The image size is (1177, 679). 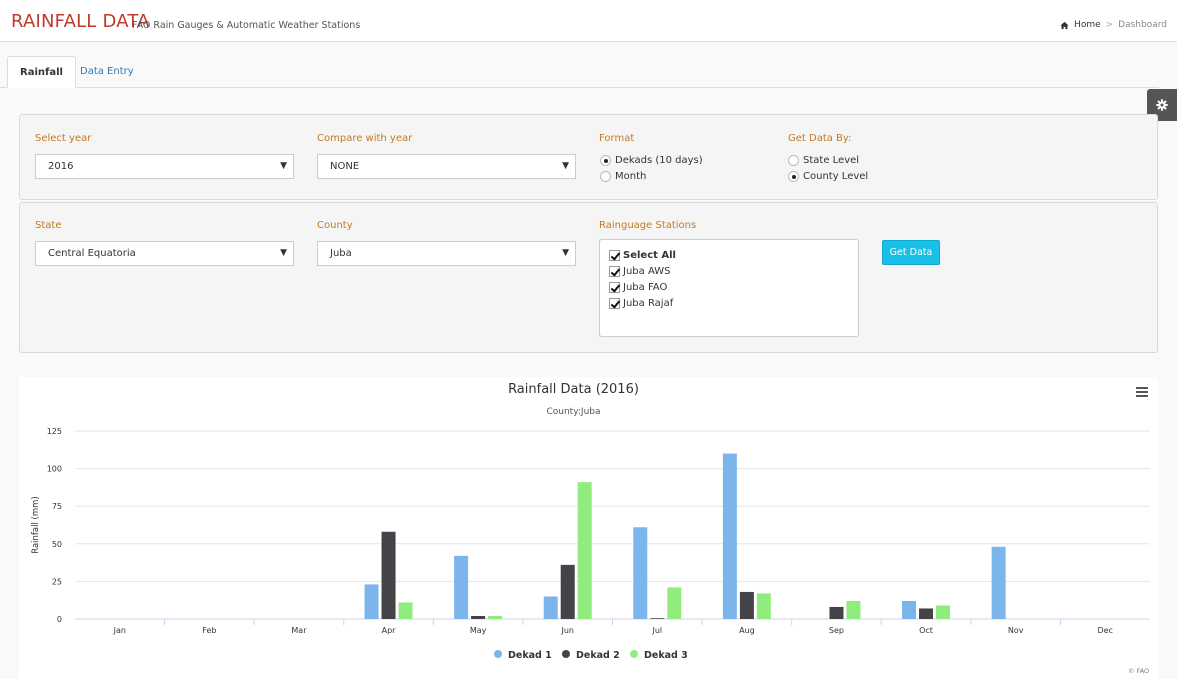 I want to click on tab-rainfall: Rainfall, so click(x=41, y=72).